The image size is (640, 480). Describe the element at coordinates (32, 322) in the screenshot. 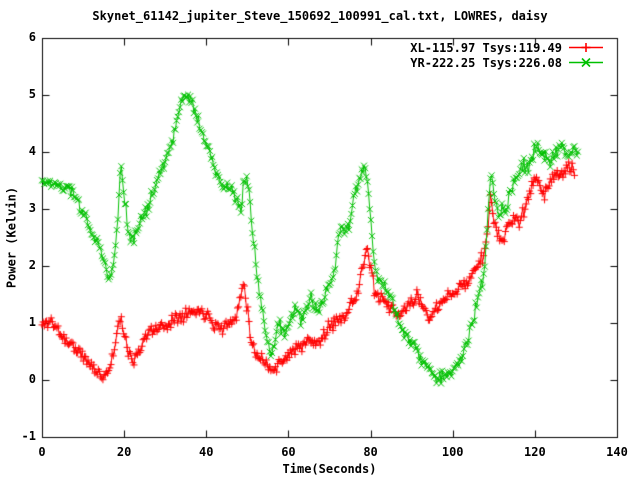

I see `y-tick-label: 1` at that location.